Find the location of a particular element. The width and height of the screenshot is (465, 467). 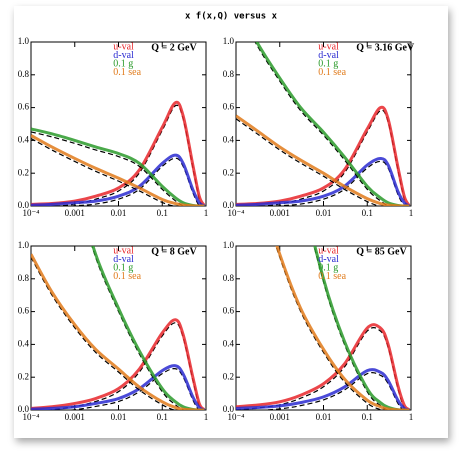

annotation: Q = 85 GeV is located at coordinates (381, 251).